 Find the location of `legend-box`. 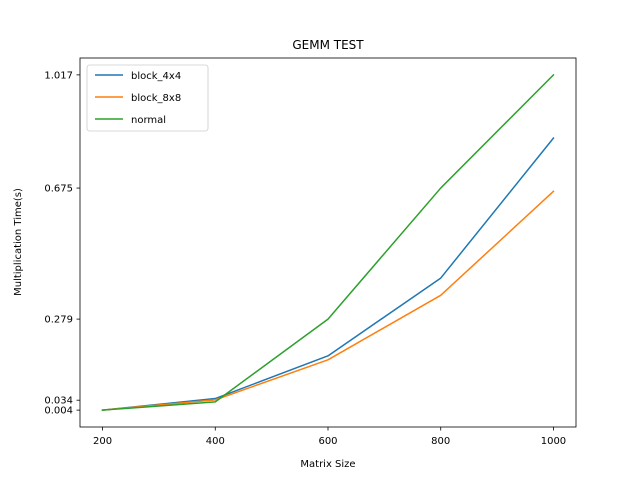

legend-box is located at coordinates (147, 98).